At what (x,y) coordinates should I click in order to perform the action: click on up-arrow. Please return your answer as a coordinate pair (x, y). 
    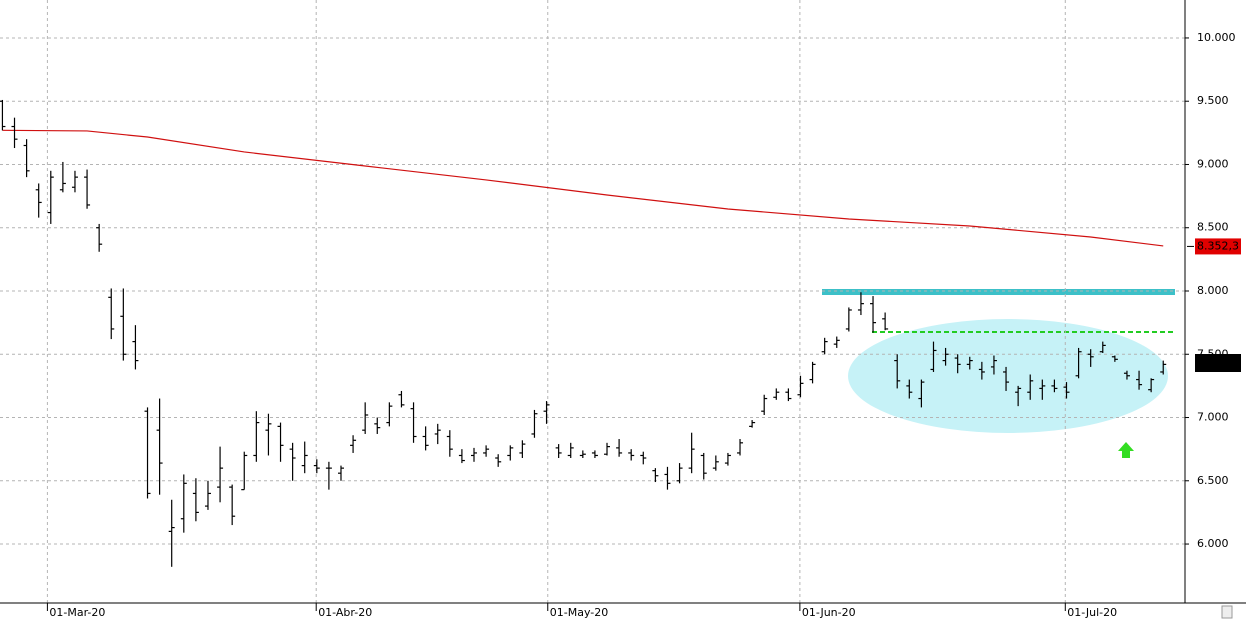
    Looking at the image, I should click on (1126, 450).